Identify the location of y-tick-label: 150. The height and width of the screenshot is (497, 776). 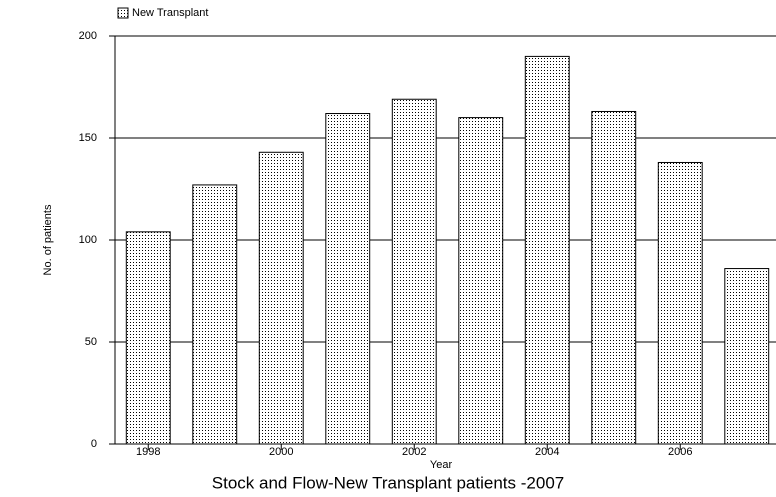
(88, 138).